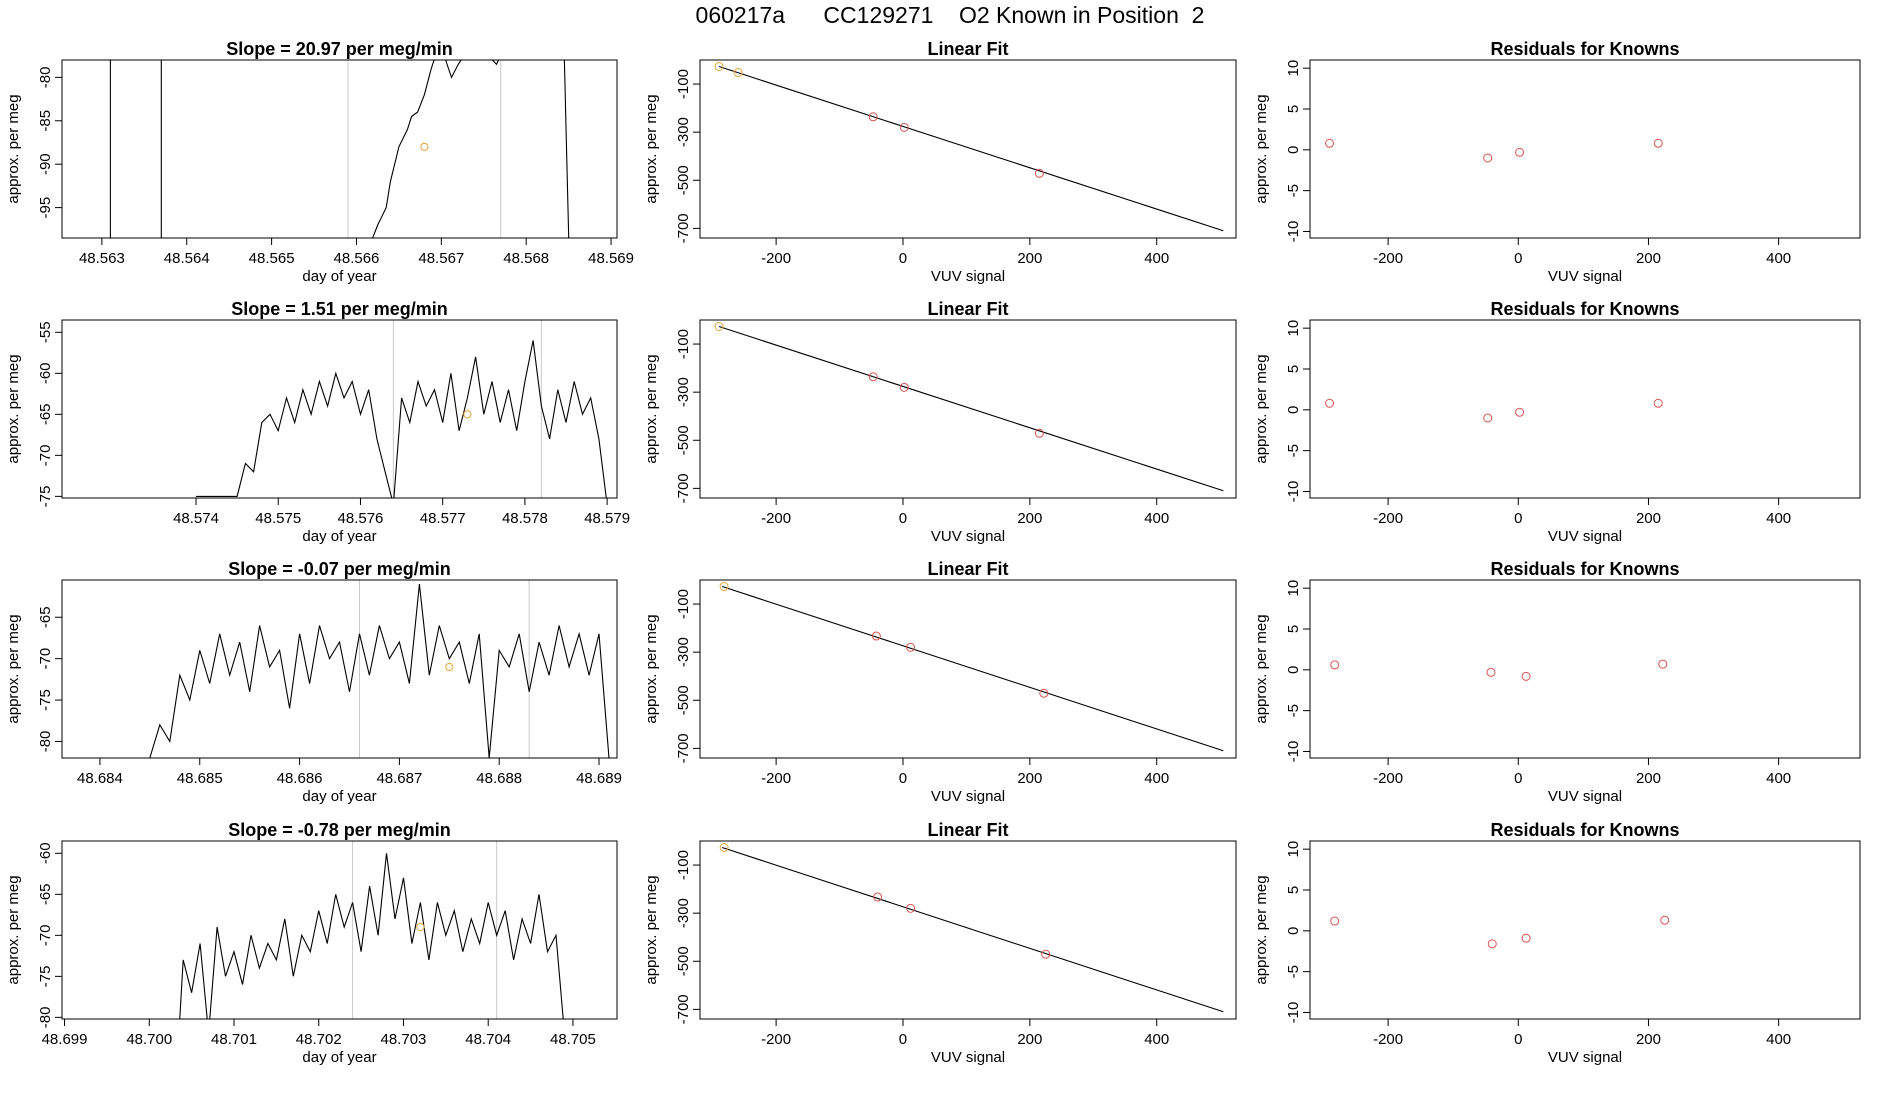  I want to click on x-tick-label: 200, so click(1029, 518).